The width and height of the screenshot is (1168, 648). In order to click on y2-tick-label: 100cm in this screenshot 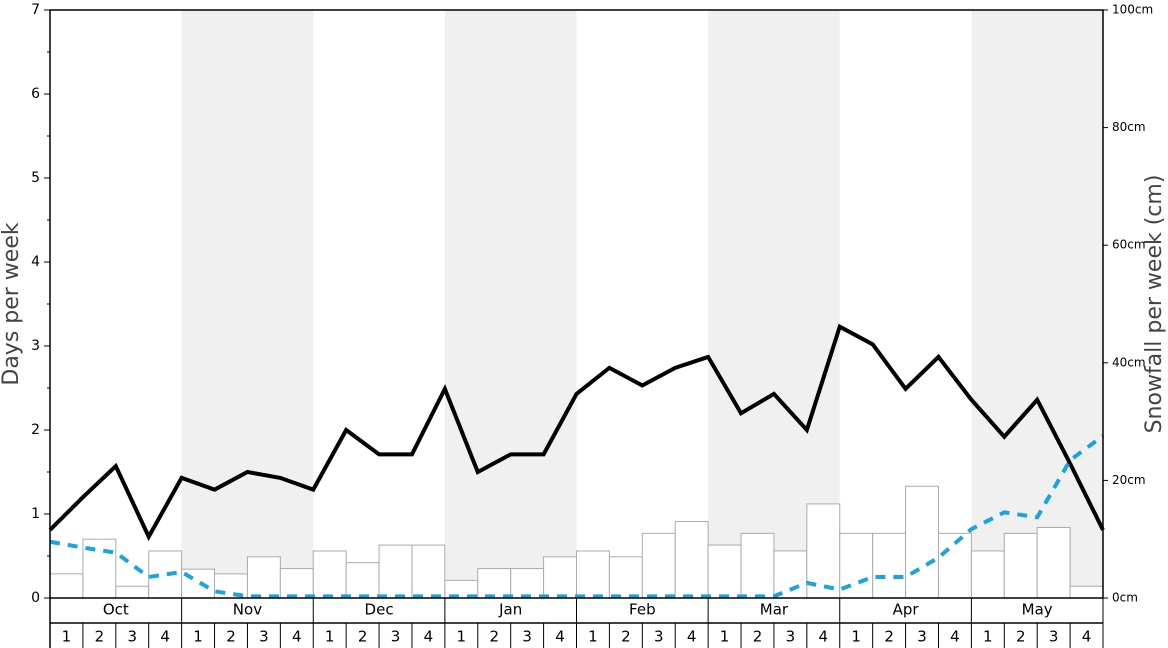, I will do `click(1132, 10)`.